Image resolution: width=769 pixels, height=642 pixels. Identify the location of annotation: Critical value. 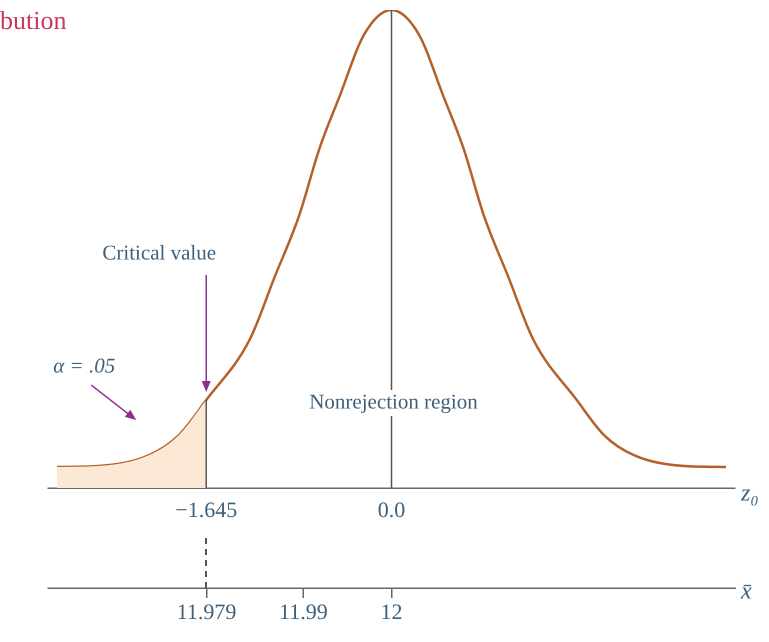
(159, 252).